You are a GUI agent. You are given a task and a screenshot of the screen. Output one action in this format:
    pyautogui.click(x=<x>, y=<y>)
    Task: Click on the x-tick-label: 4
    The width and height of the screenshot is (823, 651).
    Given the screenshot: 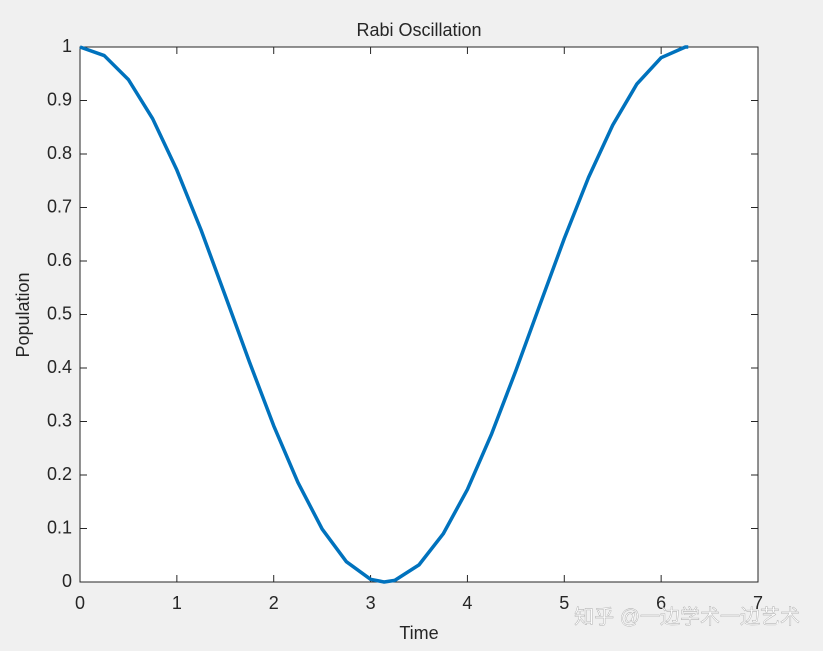 What is the action you would take?
    pyautogui.click(x=467, y=603)
    